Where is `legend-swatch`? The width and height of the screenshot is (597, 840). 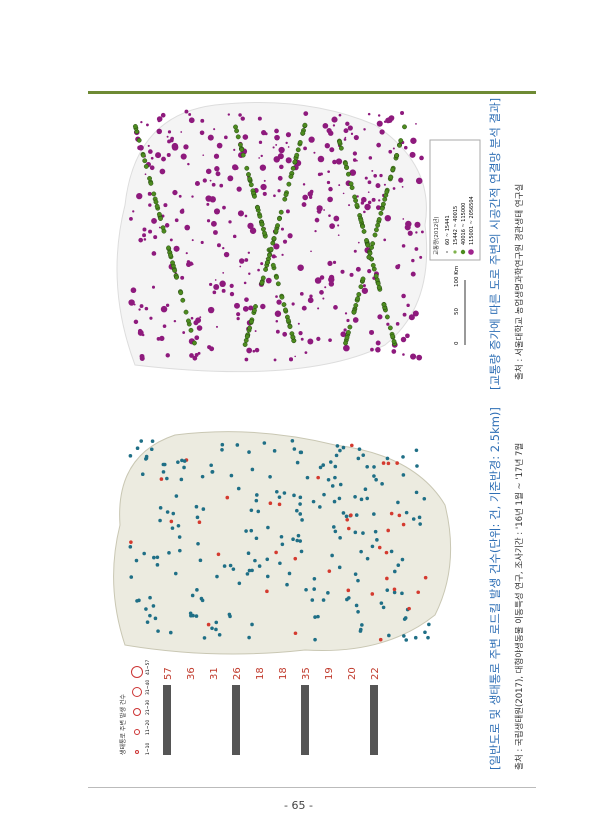 legend-swatch is located at coordinates (137, 752).